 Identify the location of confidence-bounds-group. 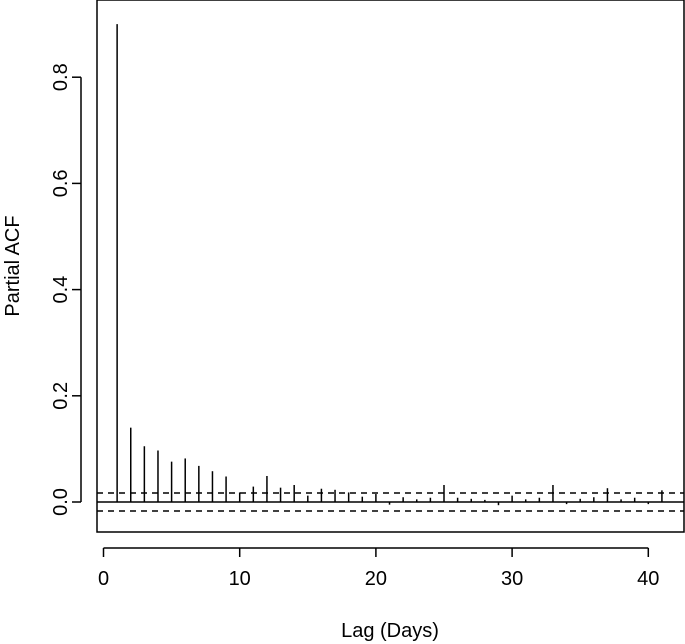
(390, 502).